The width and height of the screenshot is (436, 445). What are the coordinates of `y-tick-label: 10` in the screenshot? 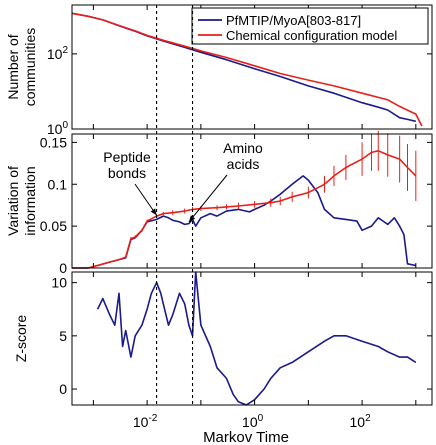 It's located at (59, 283).